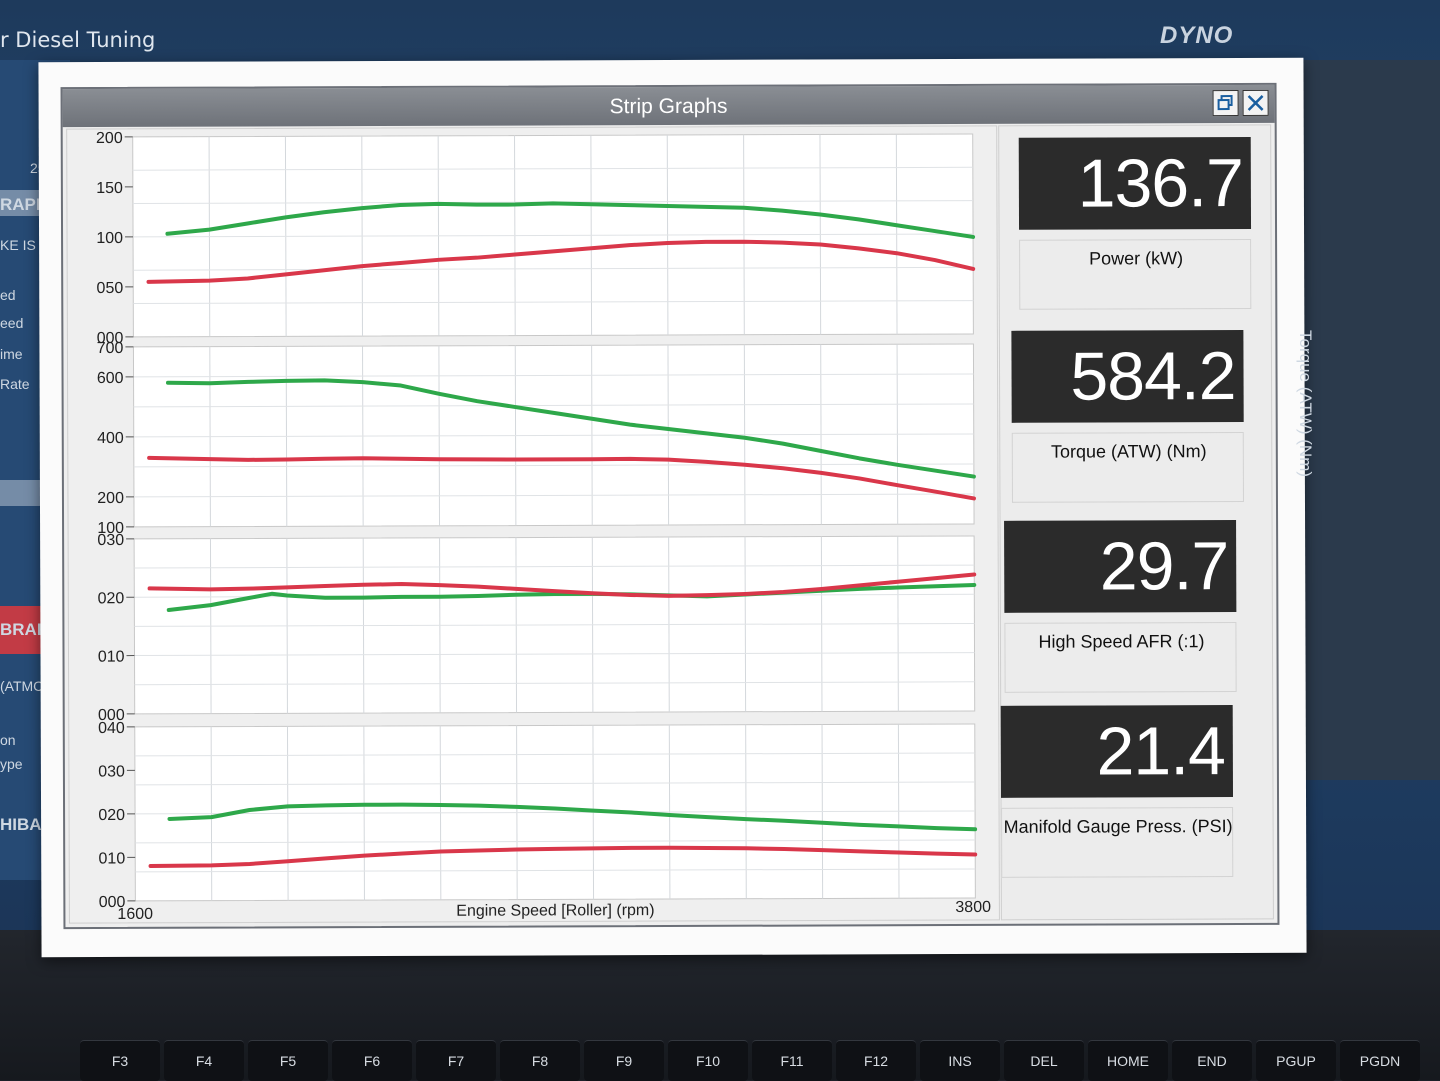  What do you see at coordinates (8, 740) in the screenshot?
I see `background-label: on` at bounding box center [8, 740].